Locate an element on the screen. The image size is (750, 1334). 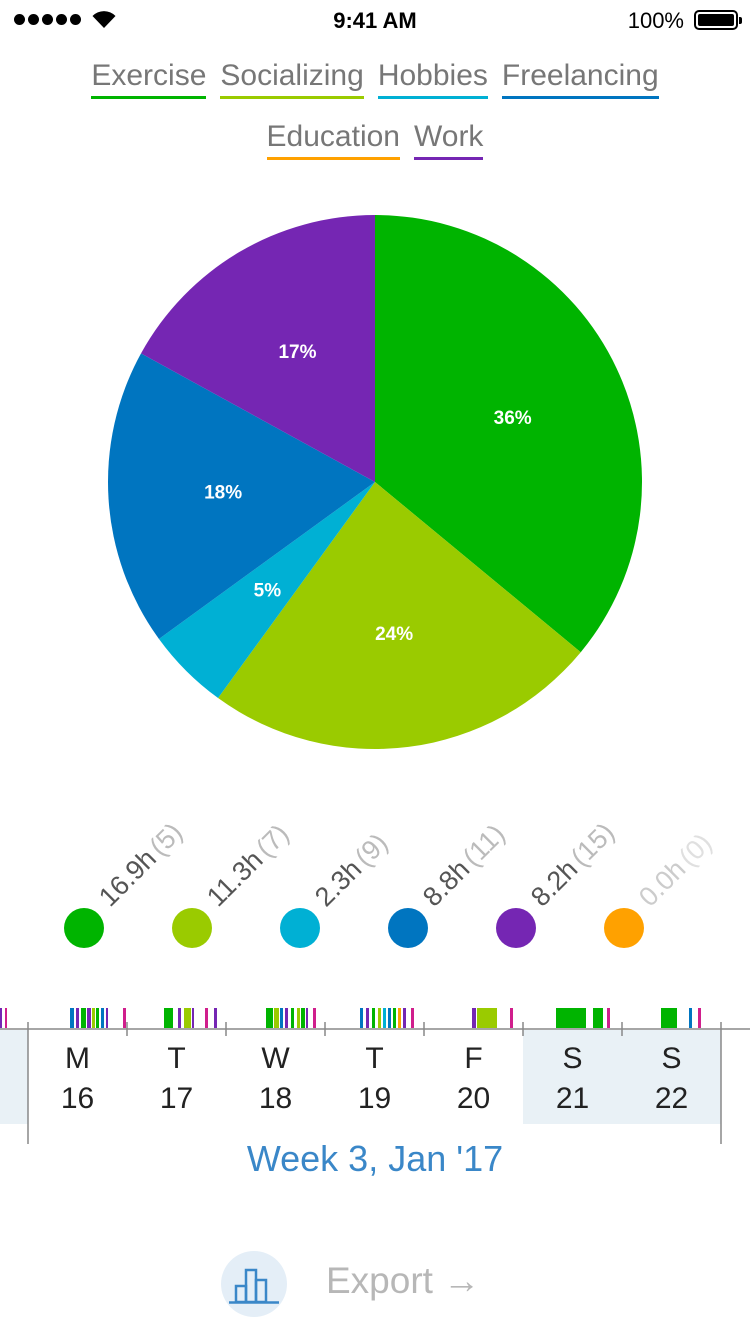
day-date: 19 is located at coordinates (374, 1098).